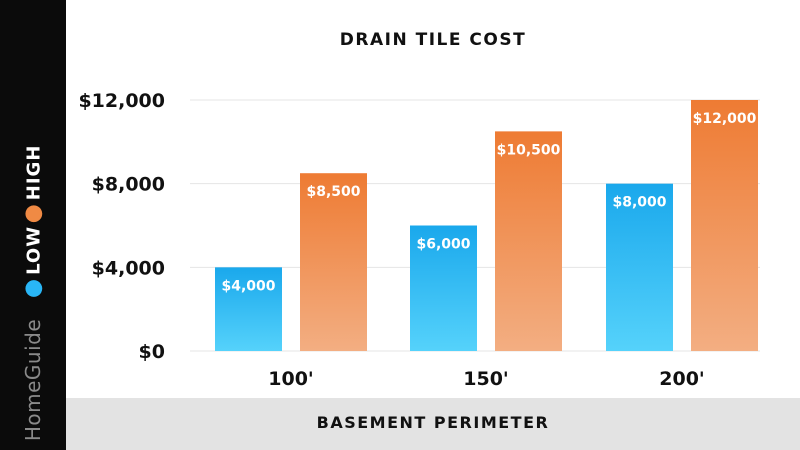  What do you see at coordinates (529, 150) in the screenshot?
I see `data-label: $10,500` at bounding box center [529, 150].